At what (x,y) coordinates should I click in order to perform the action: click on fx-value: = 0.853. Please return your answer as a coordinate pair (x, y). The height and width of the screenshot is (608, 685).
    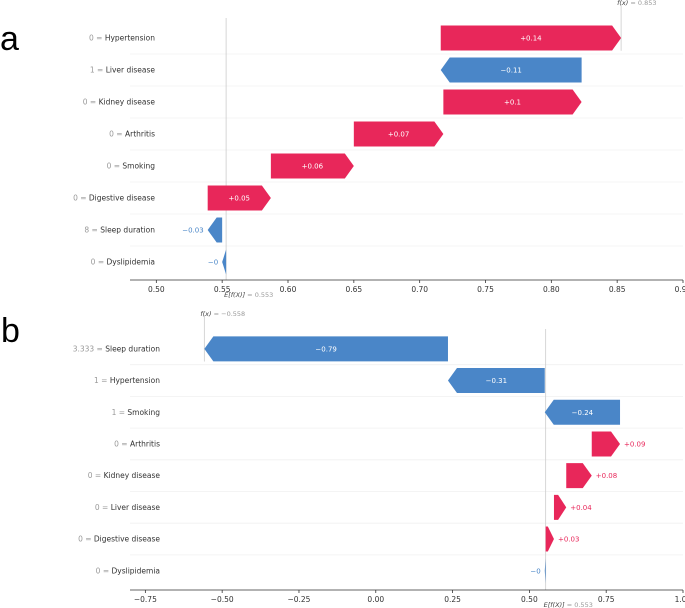
    Looking at the image, I should click on (642, 3).